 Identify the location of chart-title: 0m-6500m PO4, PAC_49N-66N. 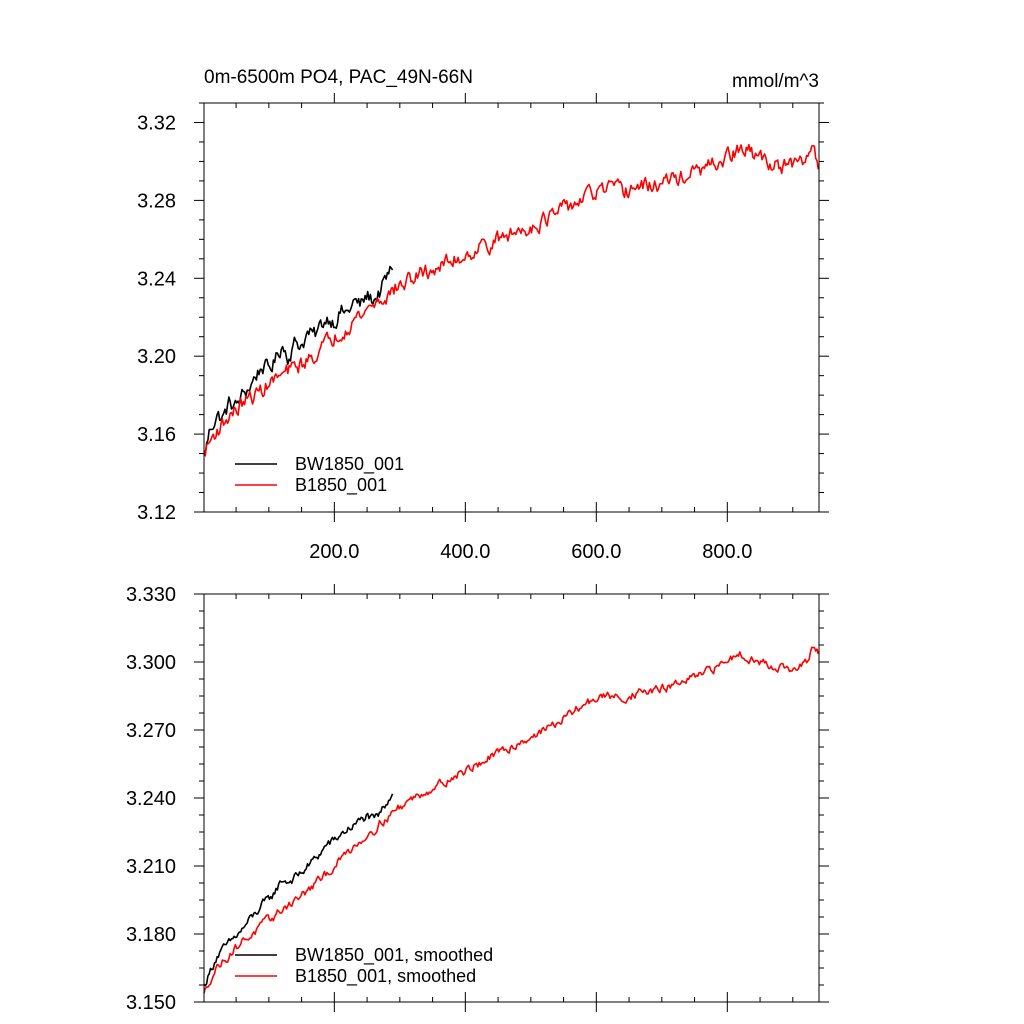
(338, 77).